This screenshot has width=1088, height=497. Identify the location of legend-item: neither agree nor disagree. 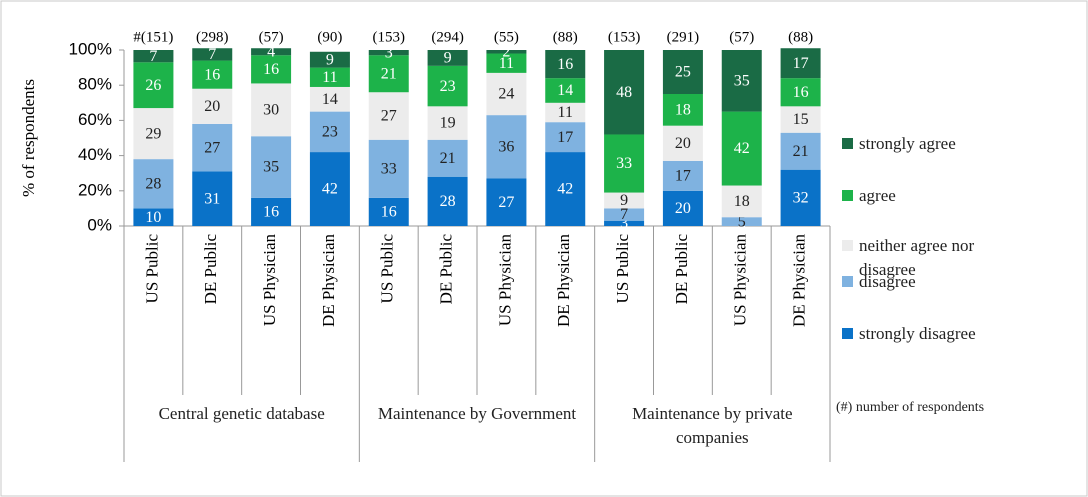
(962, 258).